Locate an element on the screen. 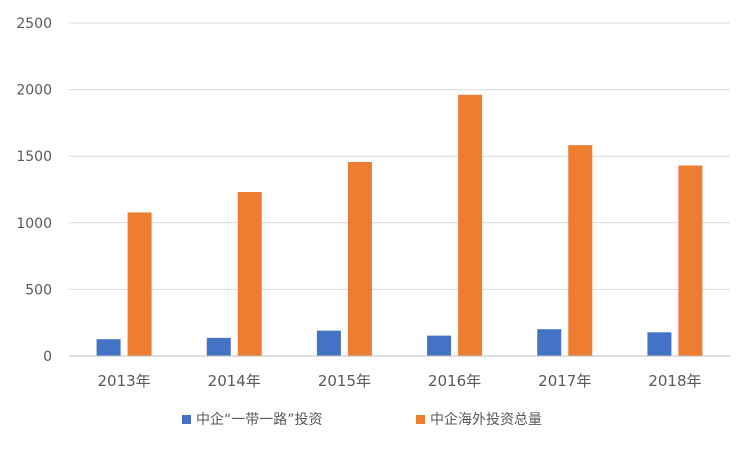 This screenshot has height=449, width=750. x-category-label: 2018年 is located at coordinates (674, 381).